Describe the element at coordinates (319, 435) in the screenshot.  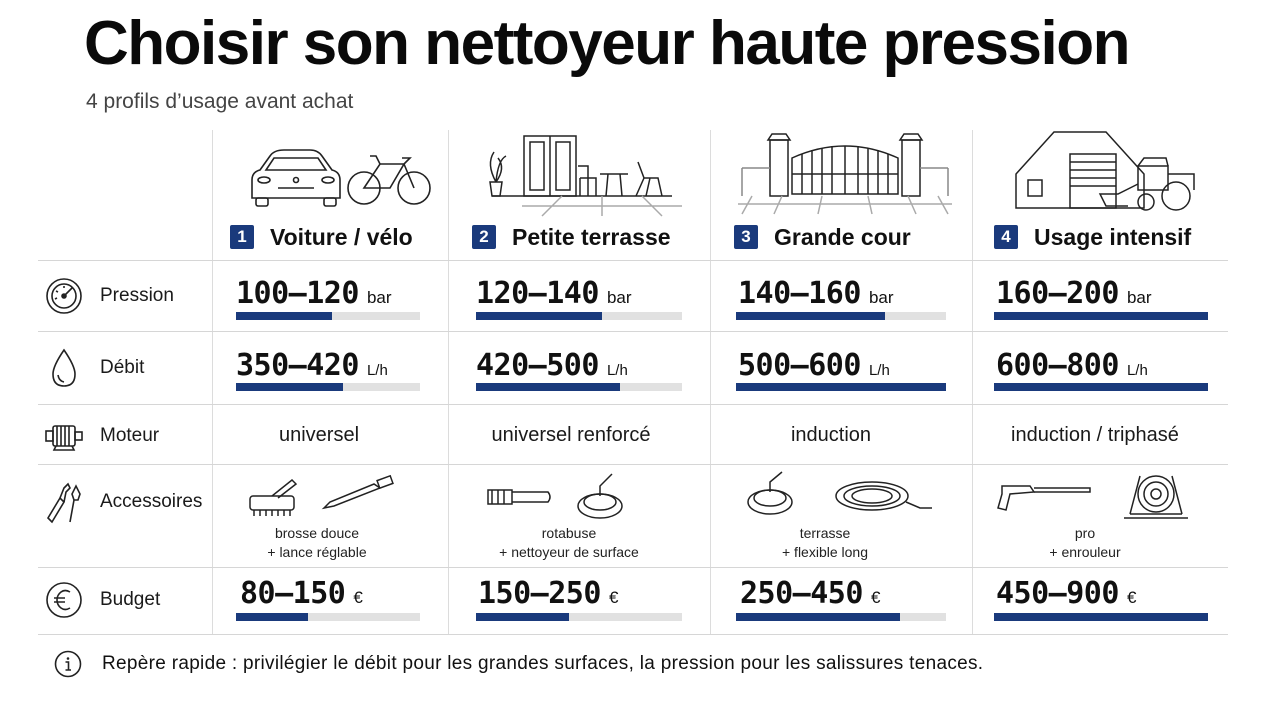
I see `motor-type: universel` at that location.